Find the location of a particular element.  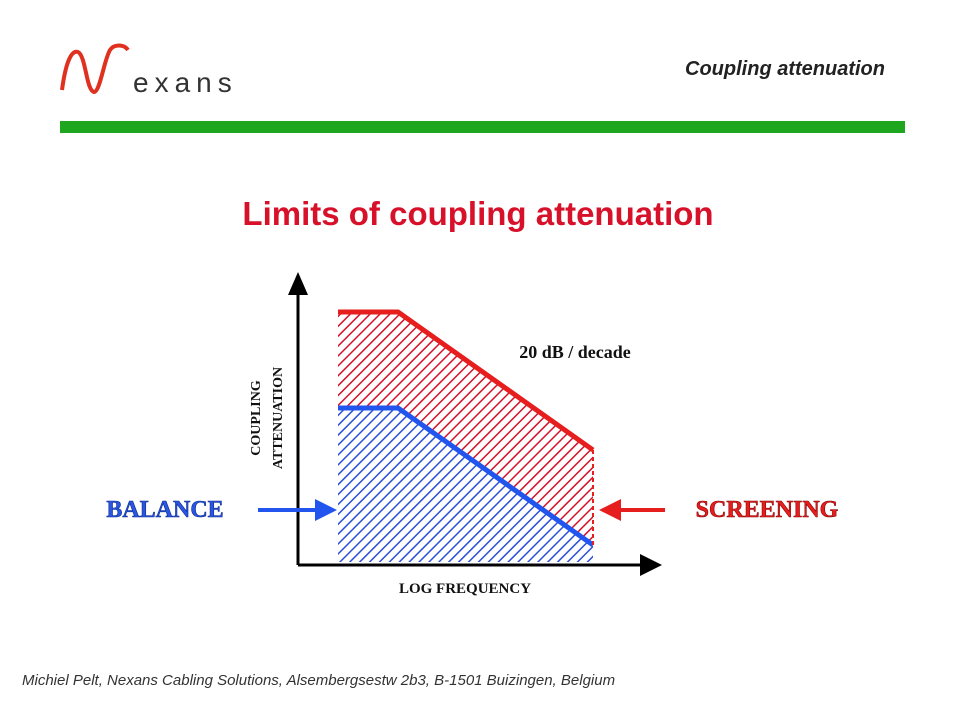

x-axis-label: LOG FREQUENCY is located at coordinates (465, 589).